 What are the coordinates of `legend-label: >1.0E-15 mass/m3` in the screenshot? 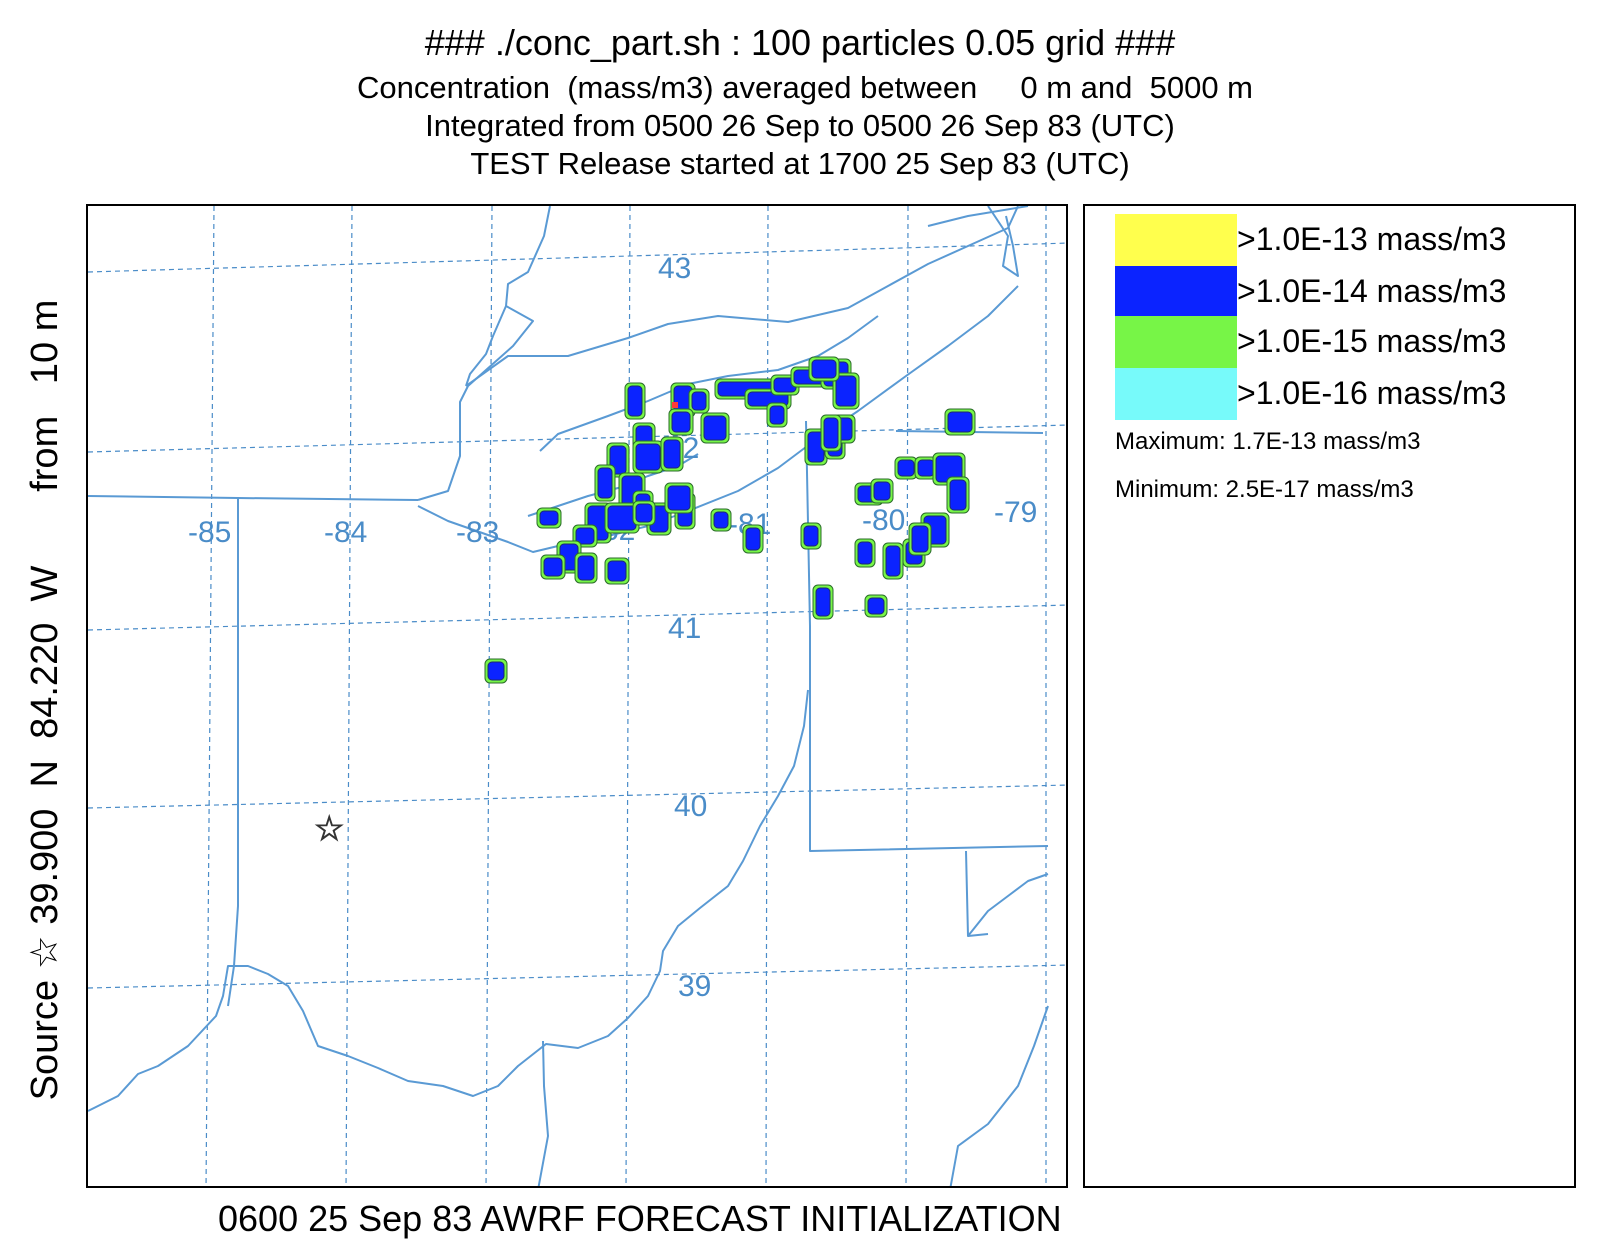 It's located at (1372, 341).